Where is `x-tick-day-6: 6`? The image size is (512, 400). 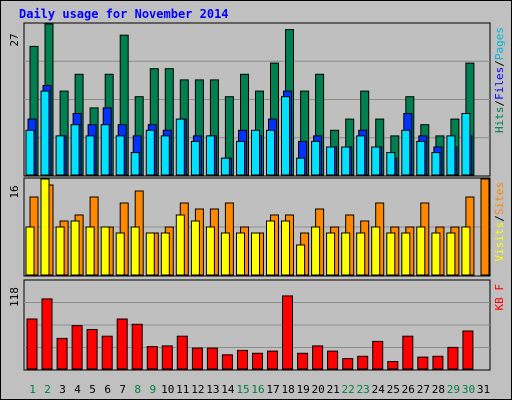
x-tick-day-6: 6 is located at coordinates (107, 389).